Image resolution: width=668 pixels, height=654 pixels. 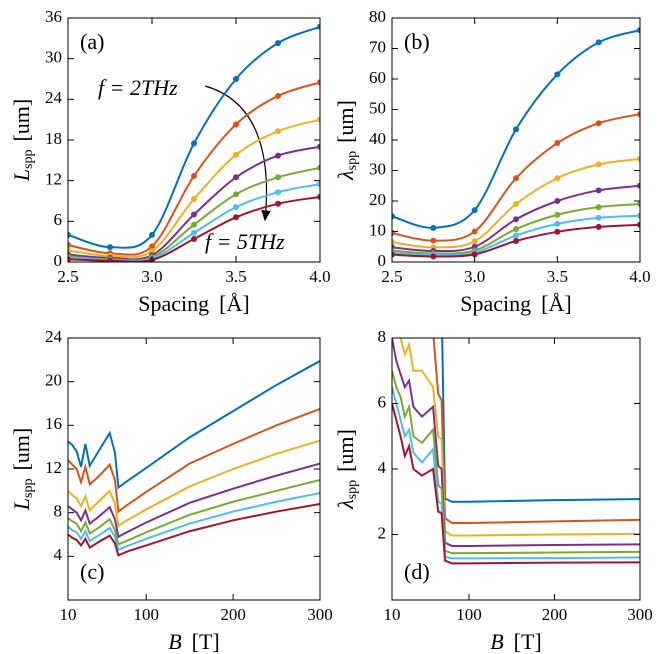 I want to click on y-tick-label: 18, so click(x=53, y=138).